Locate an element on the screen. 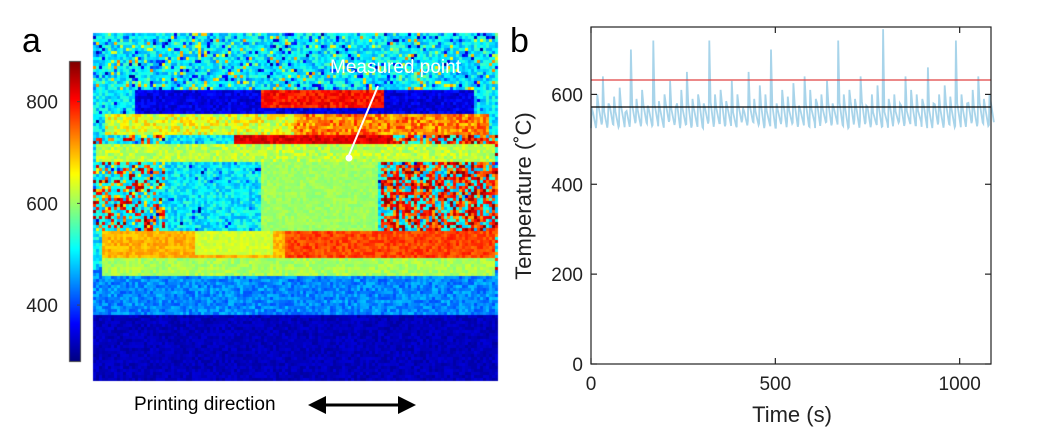  line-plot is located at coordinates (792, 80).